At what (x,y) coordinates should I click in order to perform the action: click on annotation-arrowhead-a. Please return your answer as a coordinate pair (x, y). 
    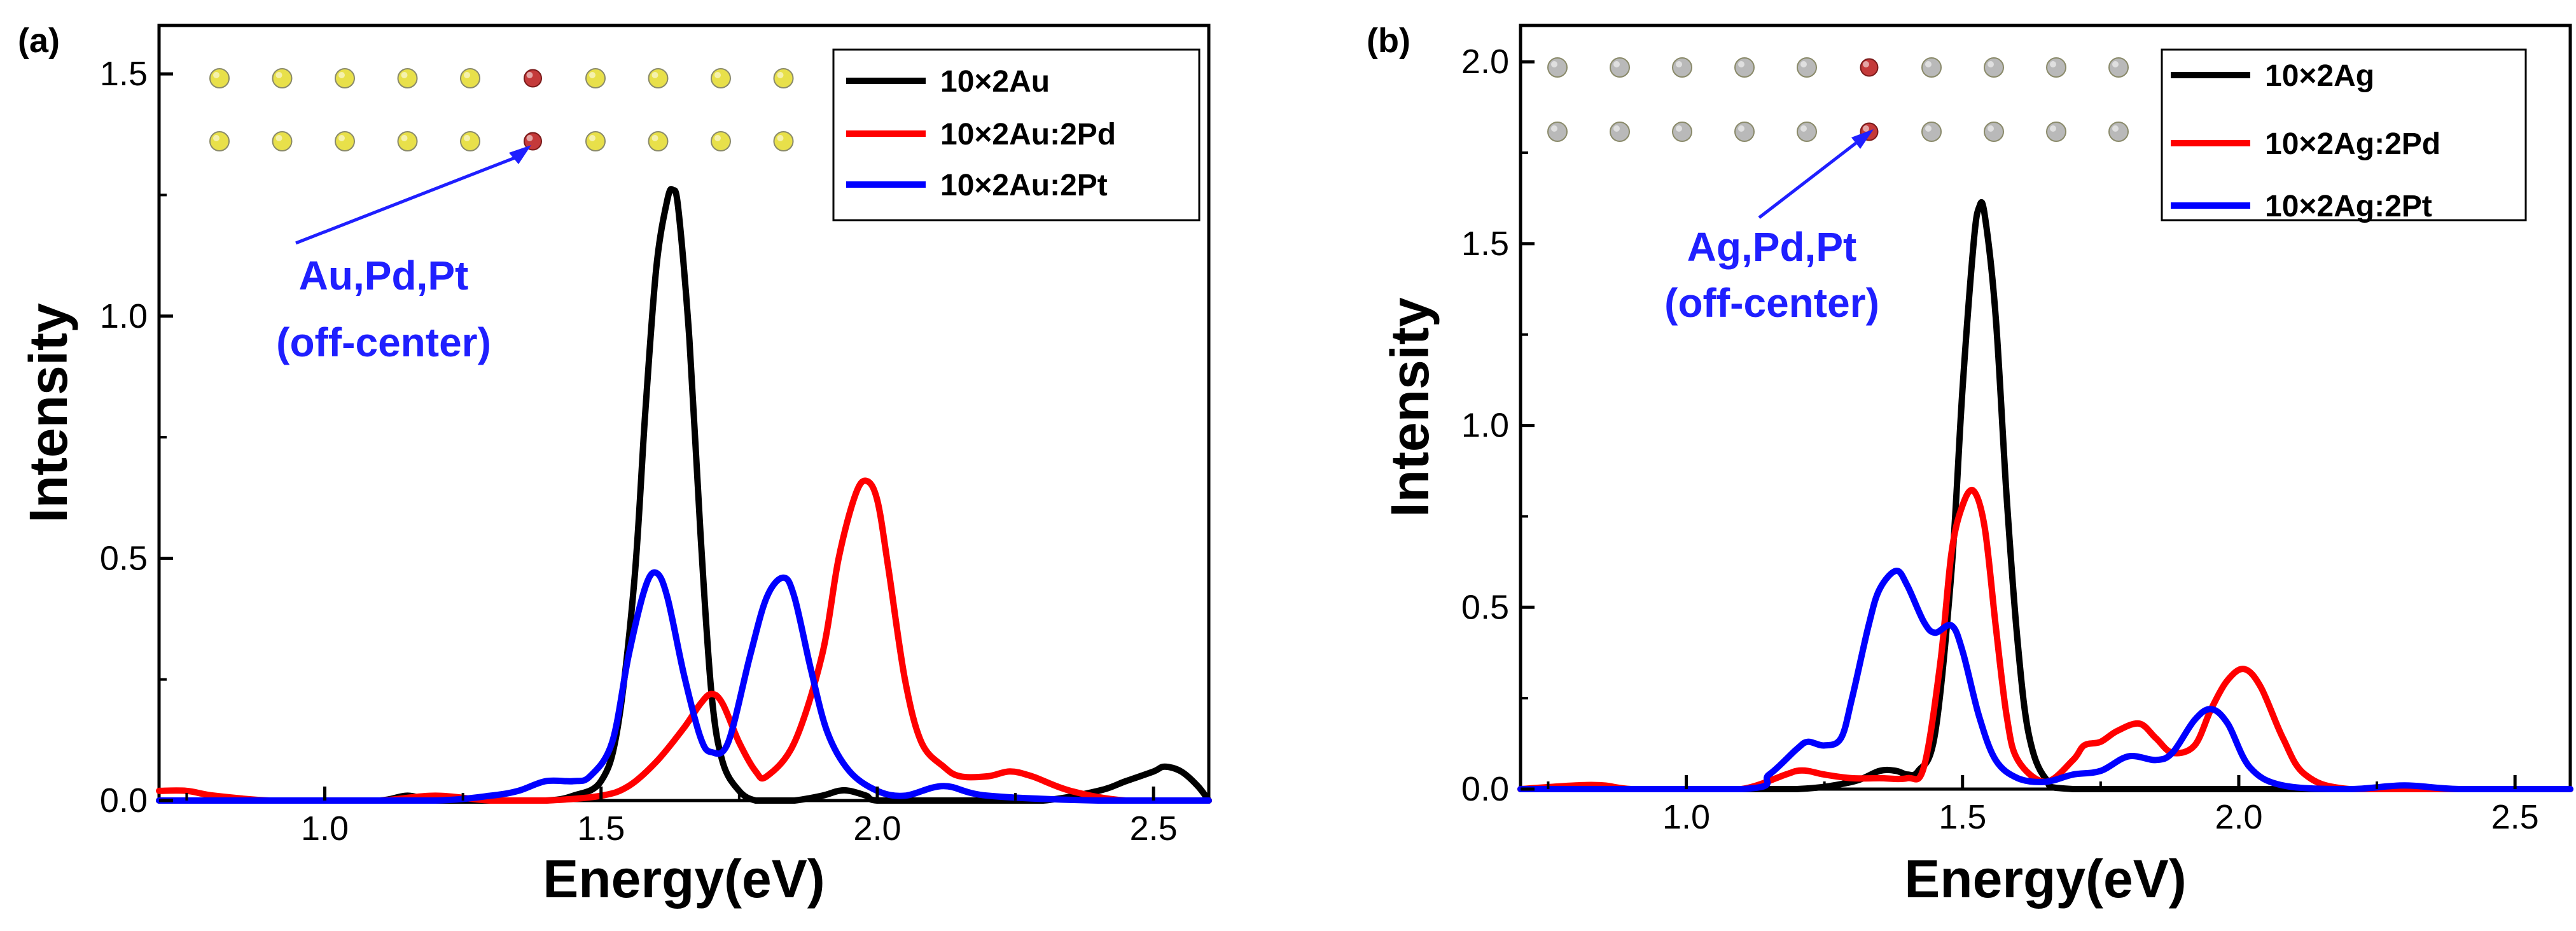
    Looking at the image, I should click on (520, 154).